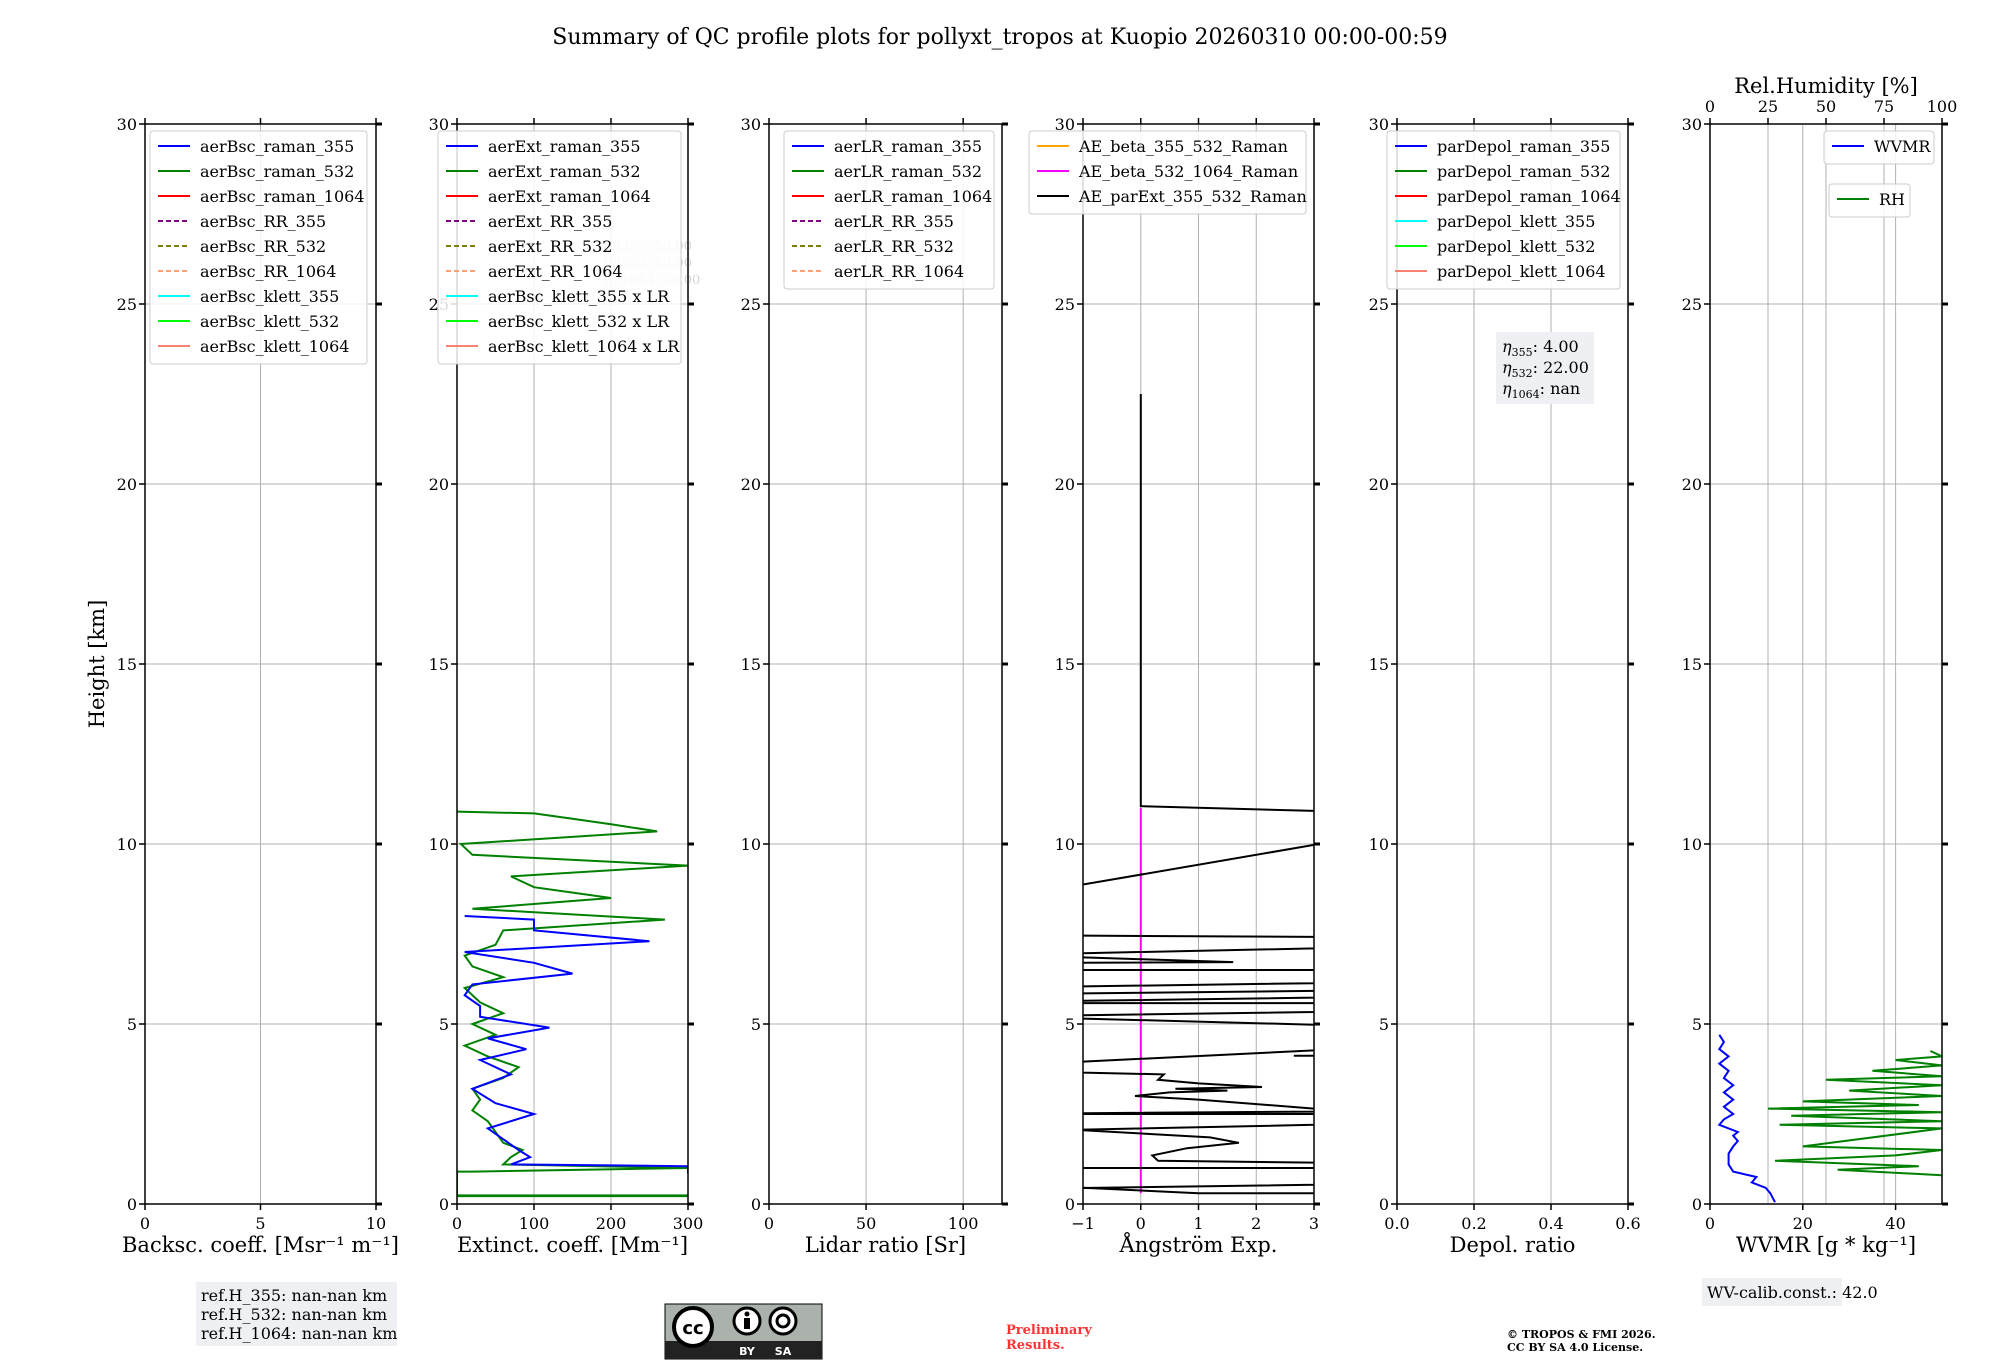 The height and width of the screenshot is (1360, 2000). I want to click on ref-height-532: ref.H_532: nan-nan km, so click(294, 1314).